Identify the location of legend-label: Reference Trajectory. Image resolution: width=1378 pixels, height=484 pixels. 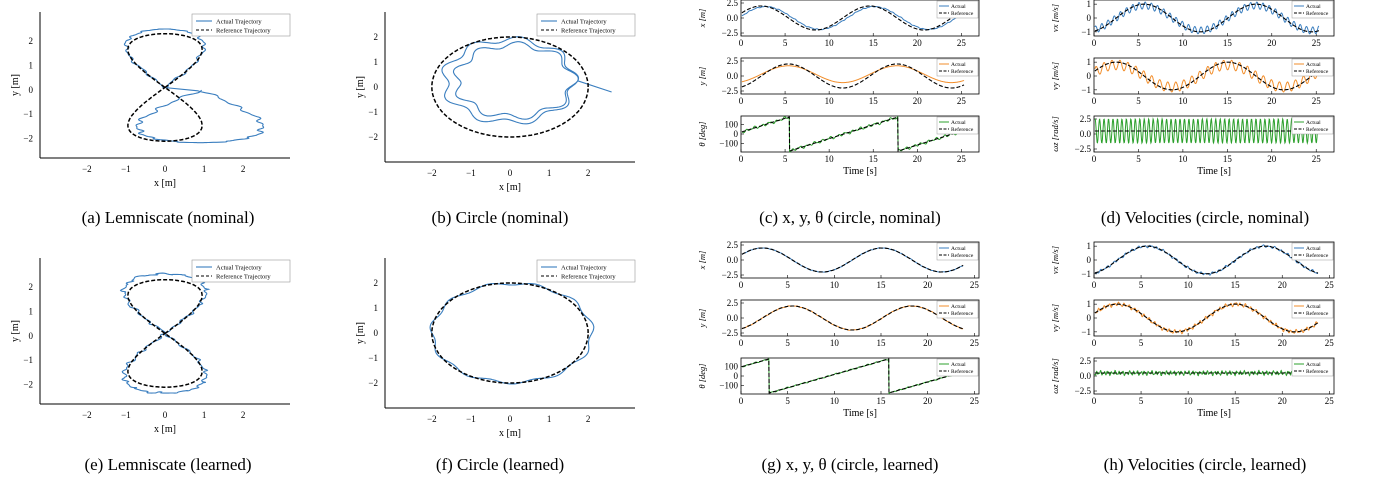
(588, 31).